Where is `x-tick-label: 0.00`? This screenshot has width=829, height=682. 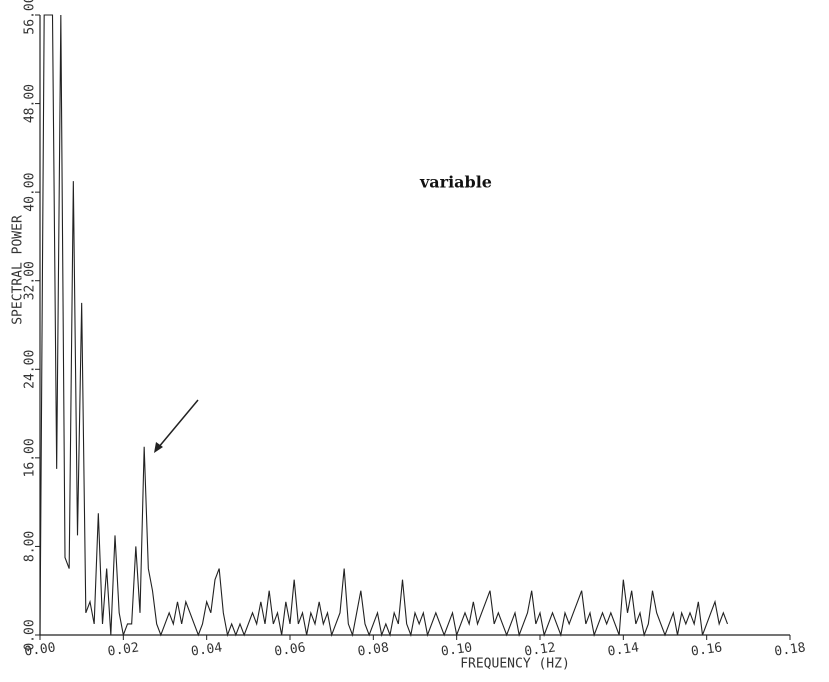
x-tick-label: 0.00 is located at coordinates (39, 649).